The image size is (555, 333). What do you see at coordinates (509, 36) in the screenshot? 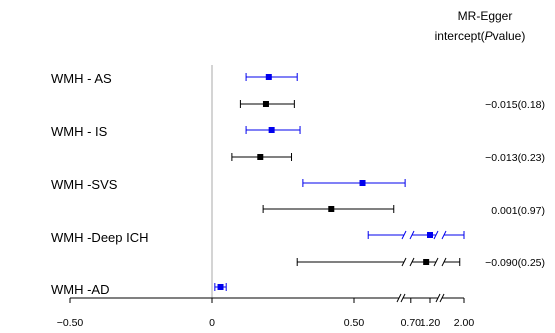
I see `header-line2-suffix: value)` at bounding box center [509, 36].